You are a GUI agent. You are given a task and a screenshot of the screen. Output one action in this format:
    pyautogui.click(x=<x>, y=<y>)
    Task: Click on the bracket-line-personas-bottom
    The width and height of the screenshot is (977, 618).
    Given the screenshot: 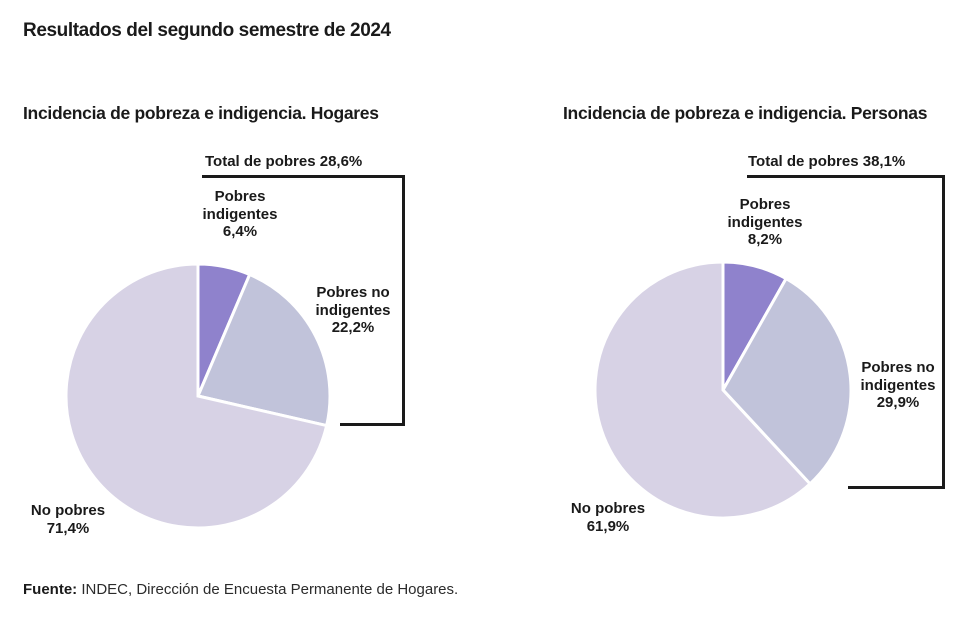 What is the action you would take?
    pyautogui.click(x=896, y=487)
    